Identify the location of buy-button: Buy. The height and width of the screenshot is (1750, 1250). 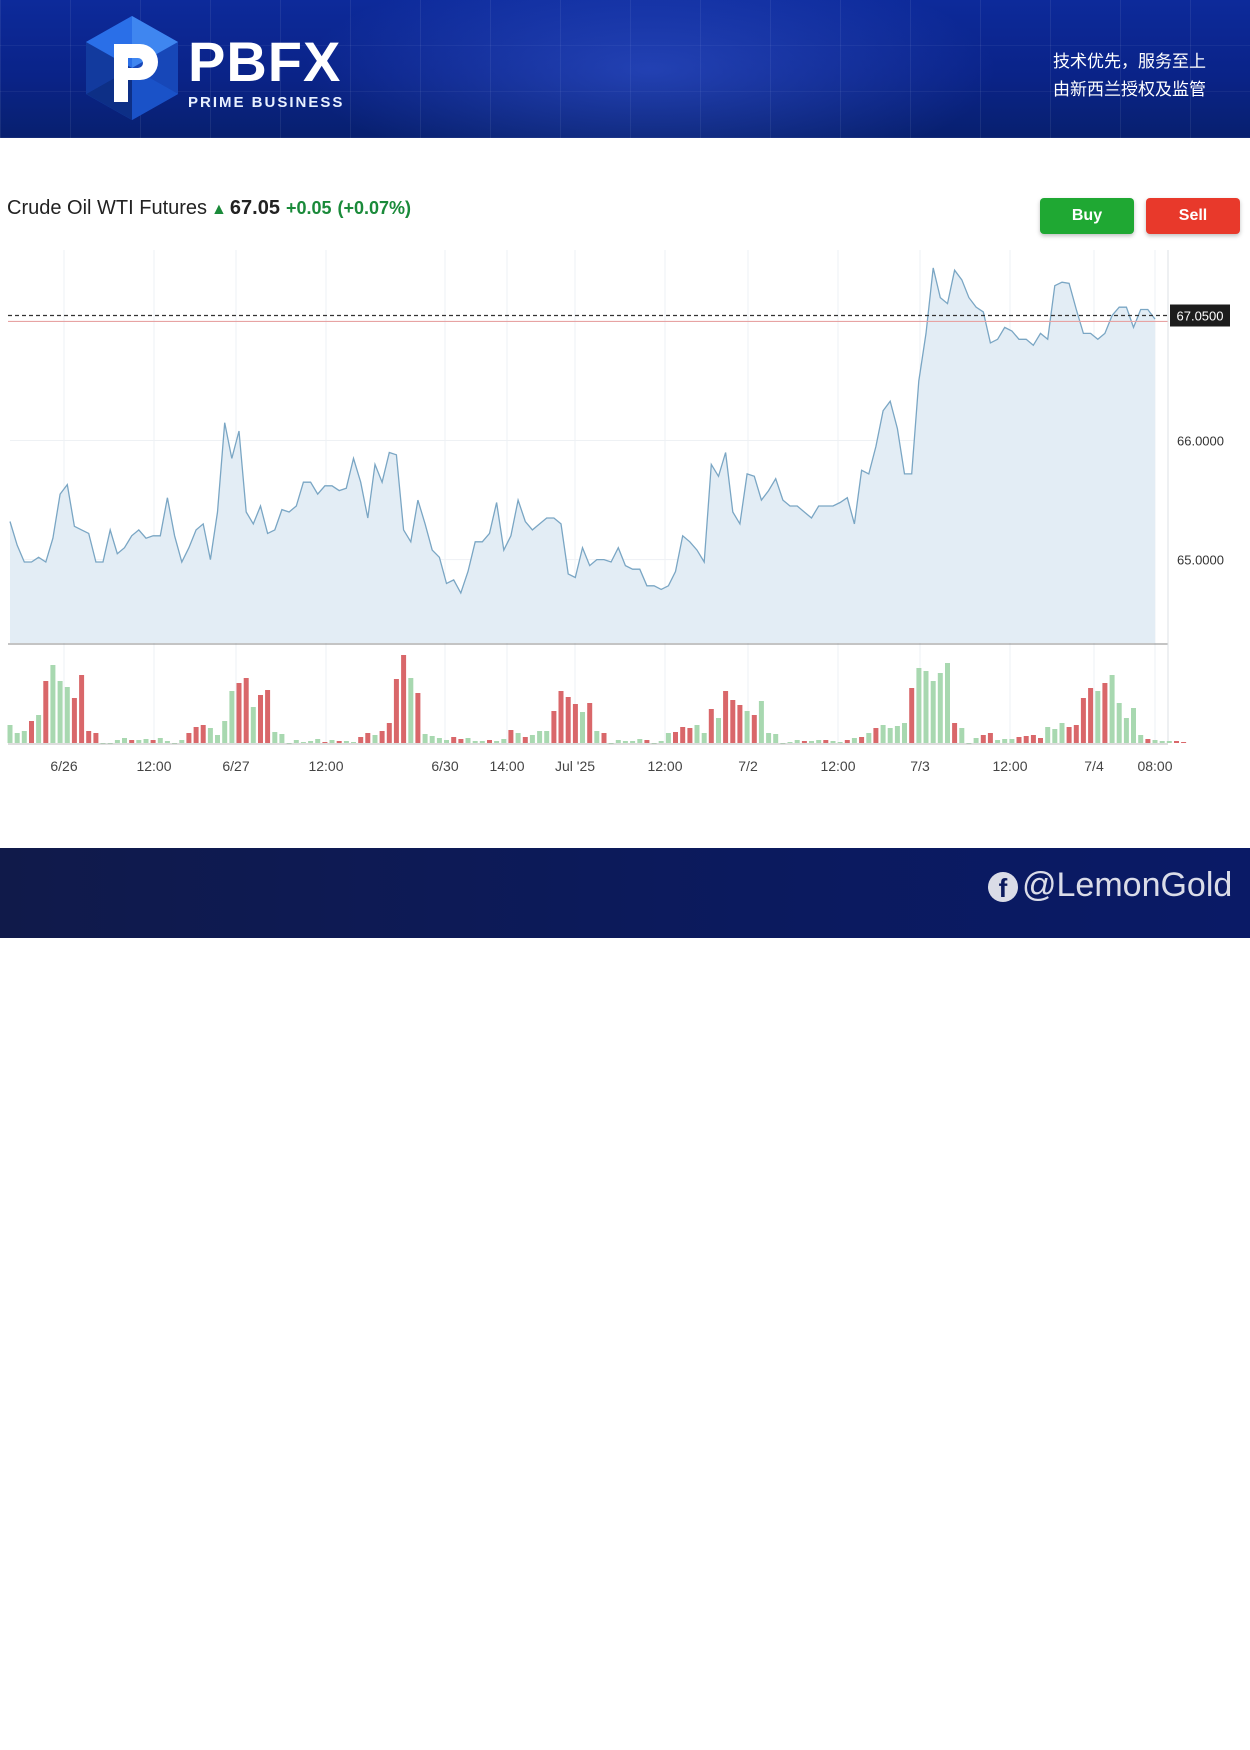
(1087, 216).